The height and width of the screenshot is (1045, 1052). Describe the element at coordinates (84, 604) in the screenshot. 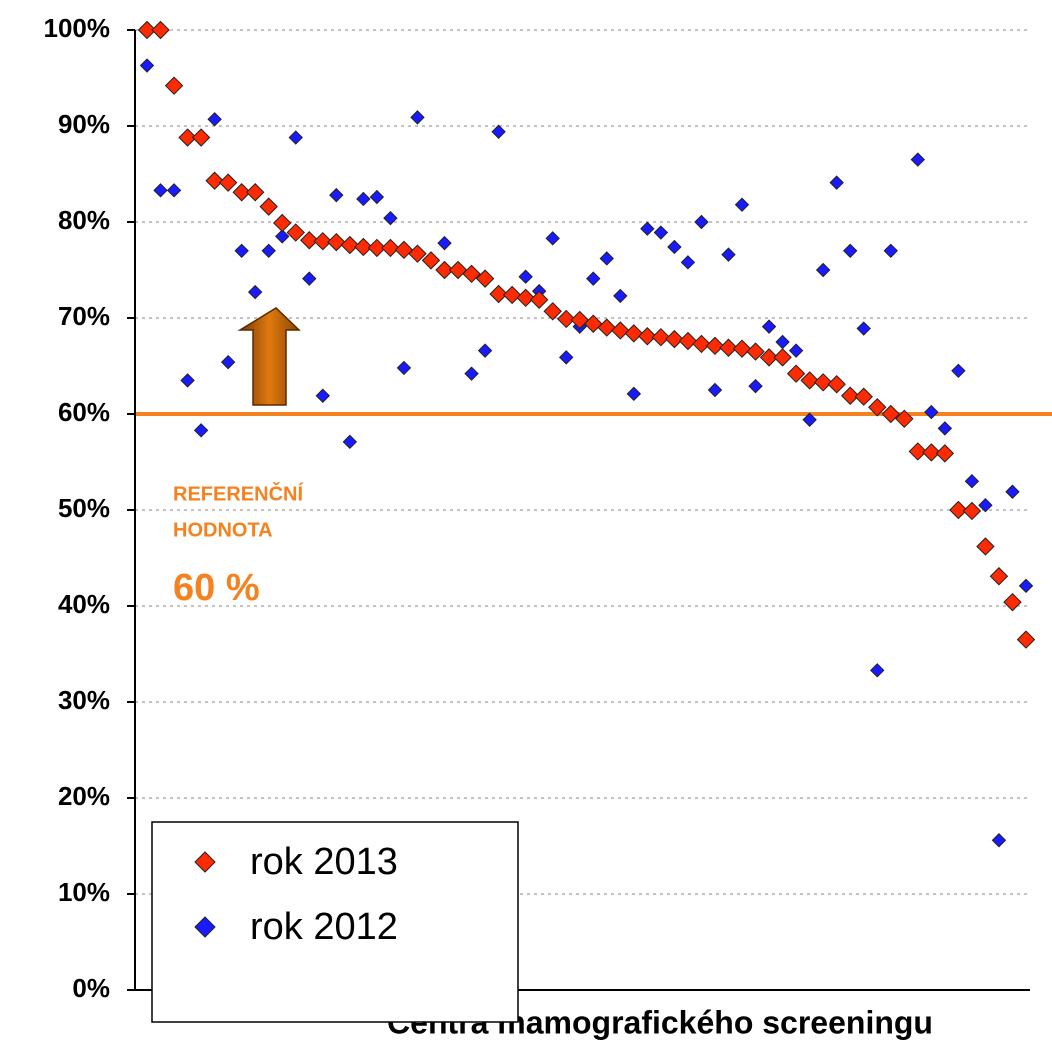

I see `y-tick-label: 40%` at that location.